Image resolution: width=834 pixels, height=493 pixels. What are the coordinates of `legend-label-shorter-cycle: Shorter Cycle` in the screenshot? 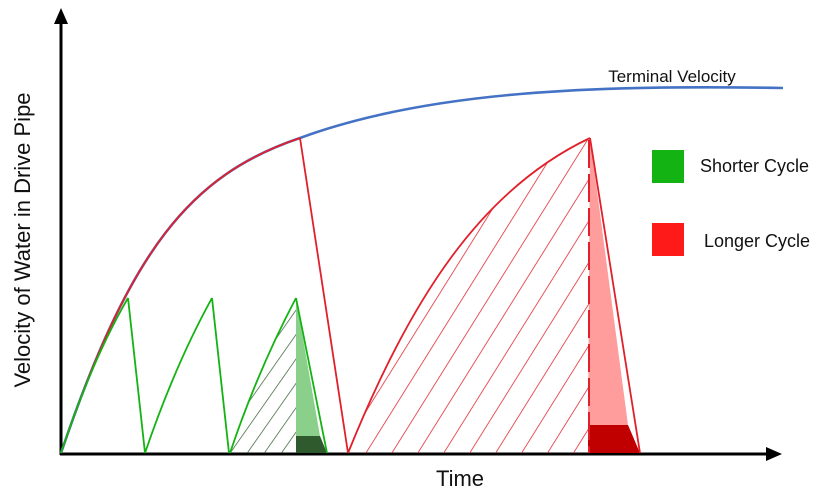 It's located at (754, 166).